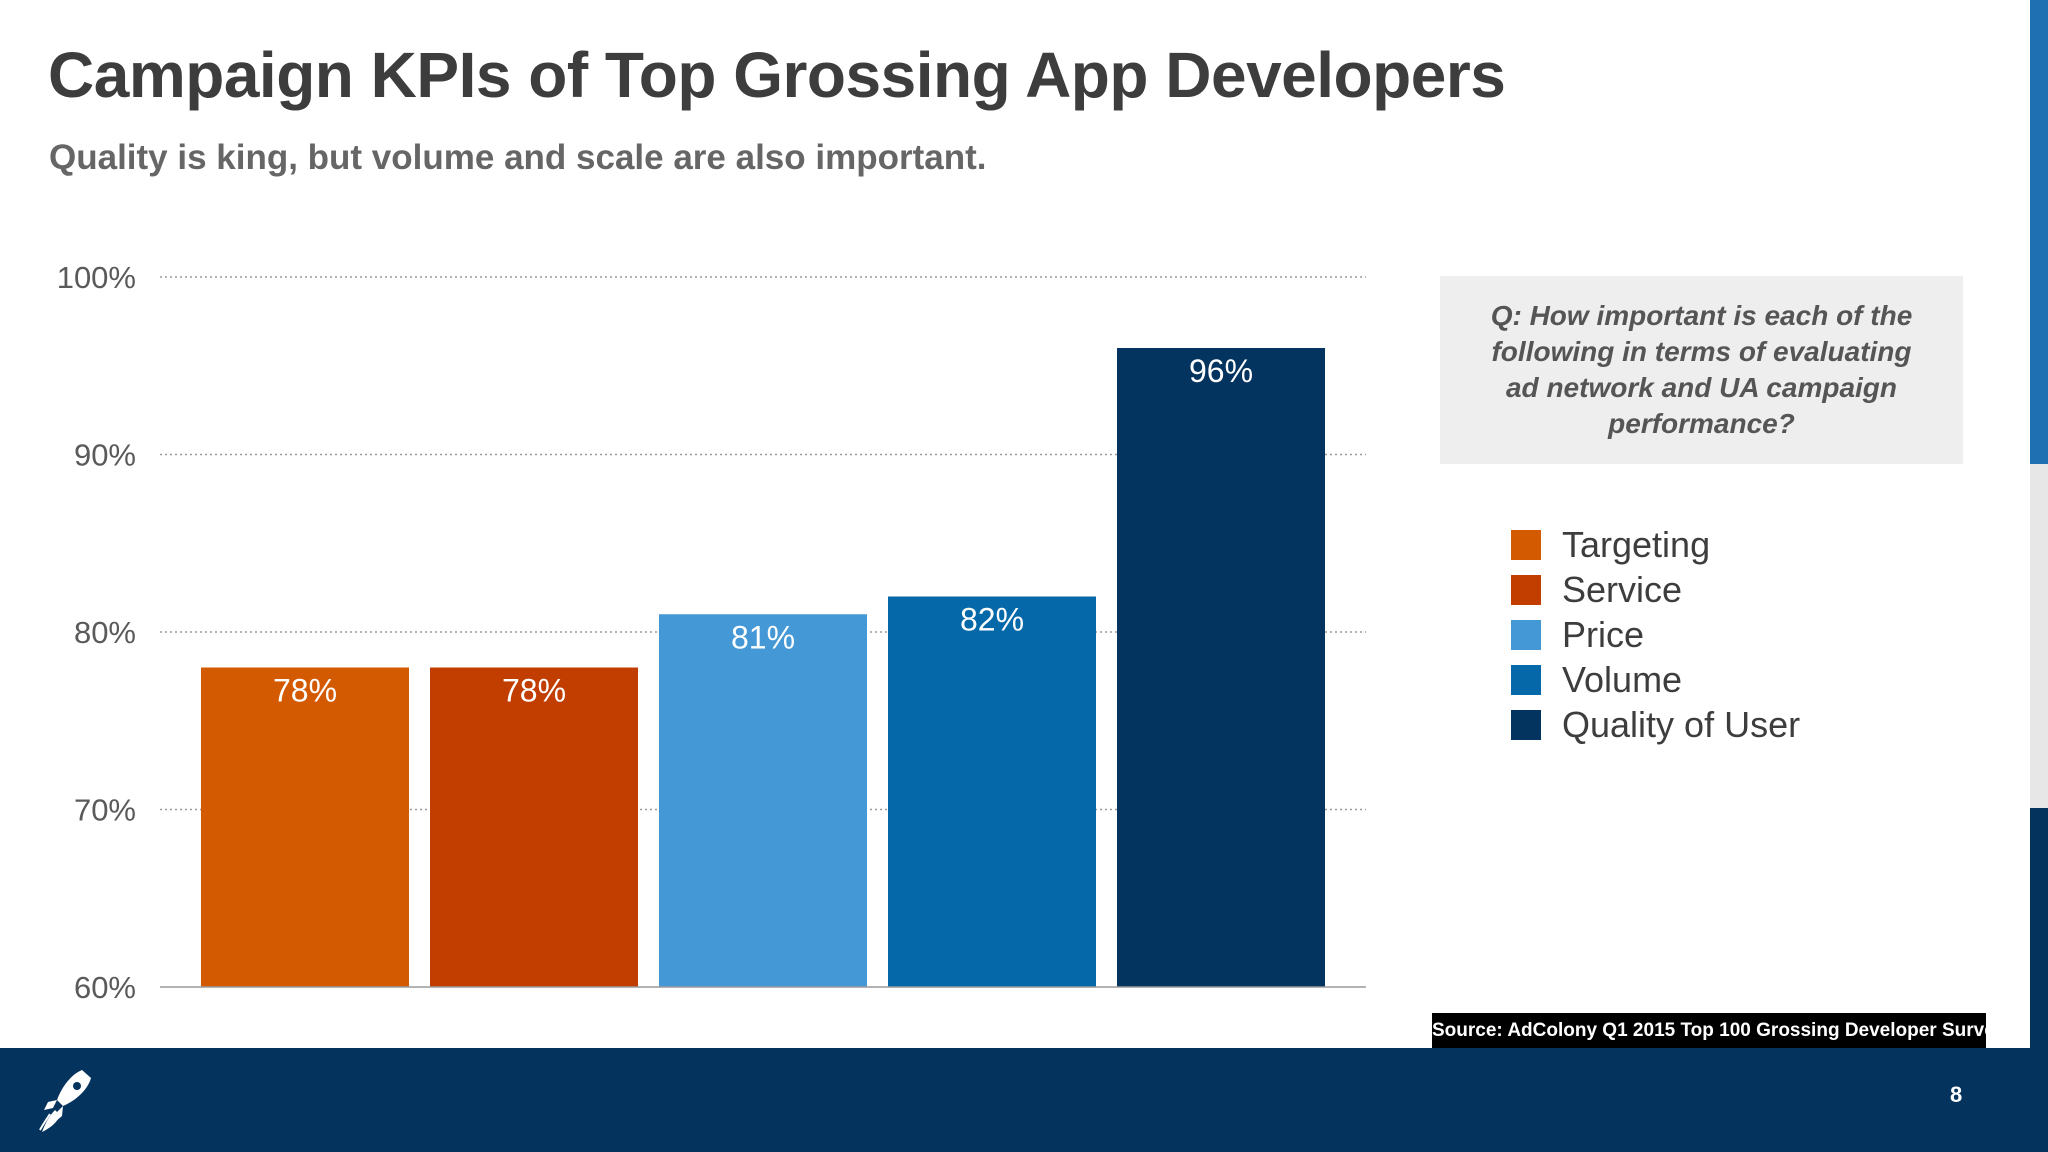 Image resolution: width=2048 pixels, height=1152 pixels. I want to click on legend-item: Service, so click(1655, 589).